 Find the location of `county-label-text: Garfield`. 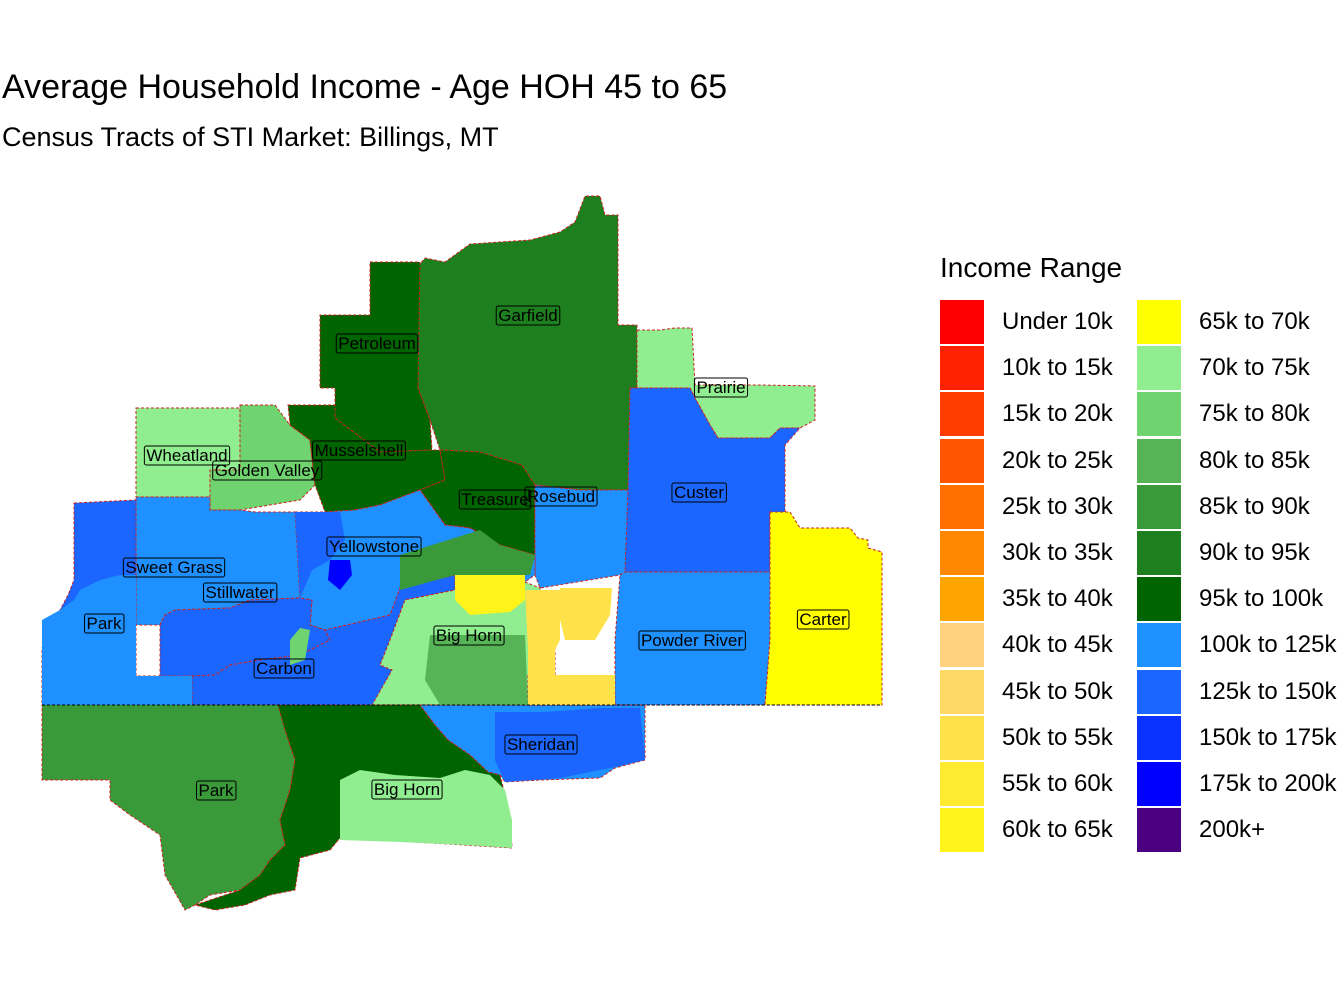

county-label-text: Garfield is located at coordinates (528, 315).